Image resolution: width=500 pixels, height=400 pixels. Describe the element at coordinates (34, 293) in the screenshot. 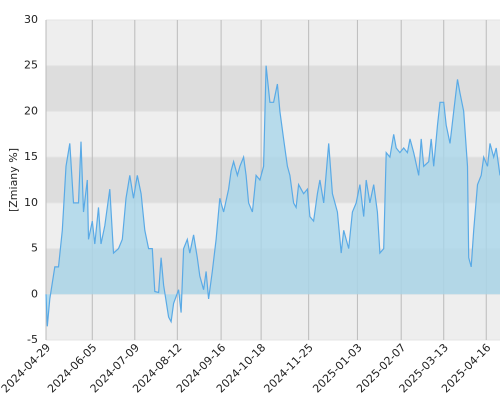

I see `y-tick-label: 0` at that location.